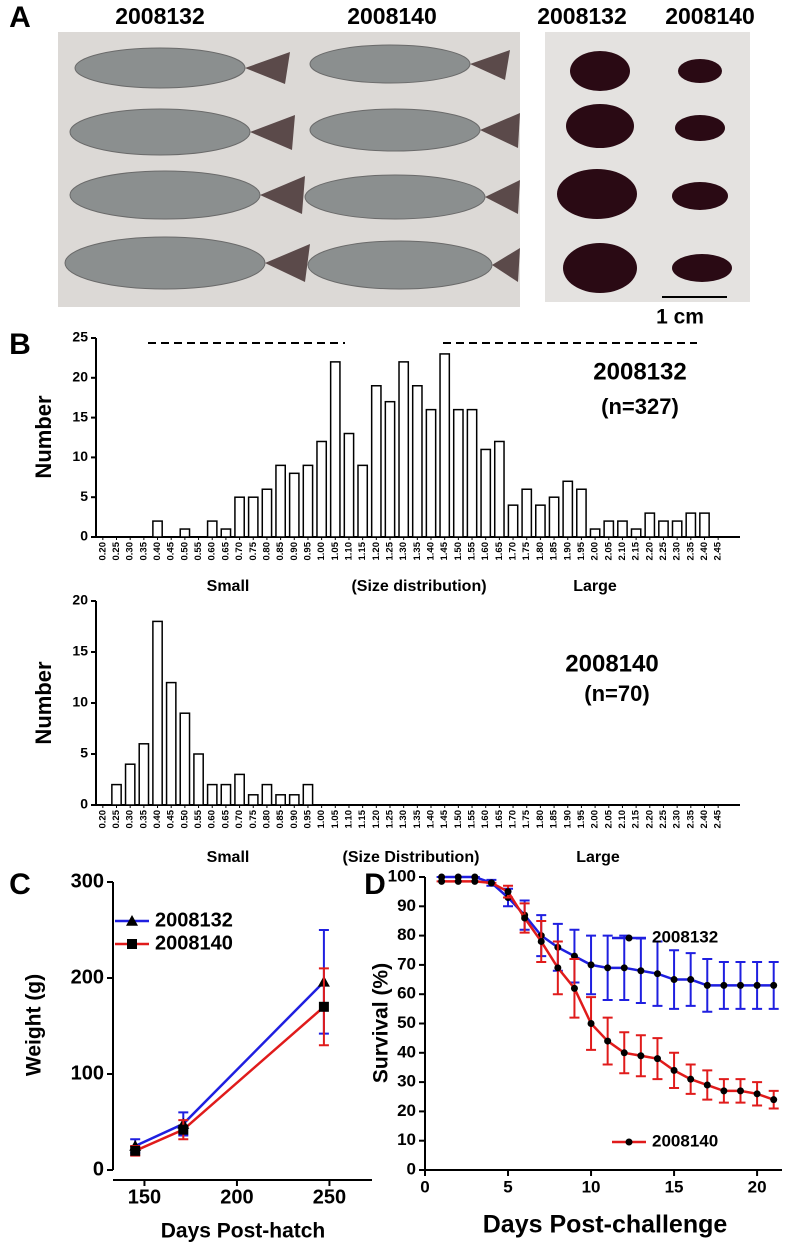 This screenshot has width=791, height=1253. Describe the element at coordinates (608, 818) in the screenshot. I see `x-tick-label: 2.05` at that location.